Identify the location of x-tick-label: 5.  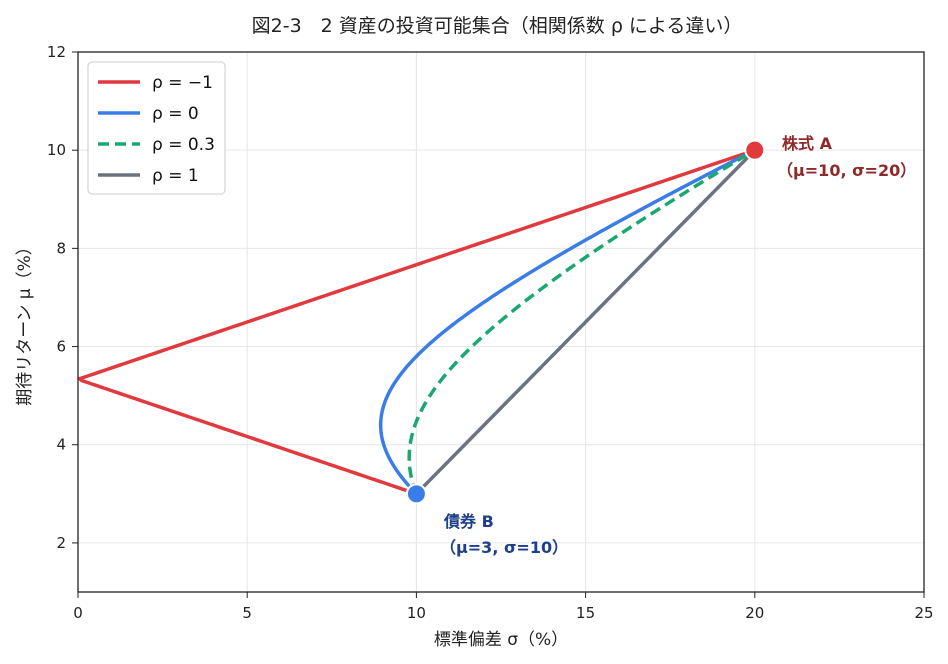
(247, 613).